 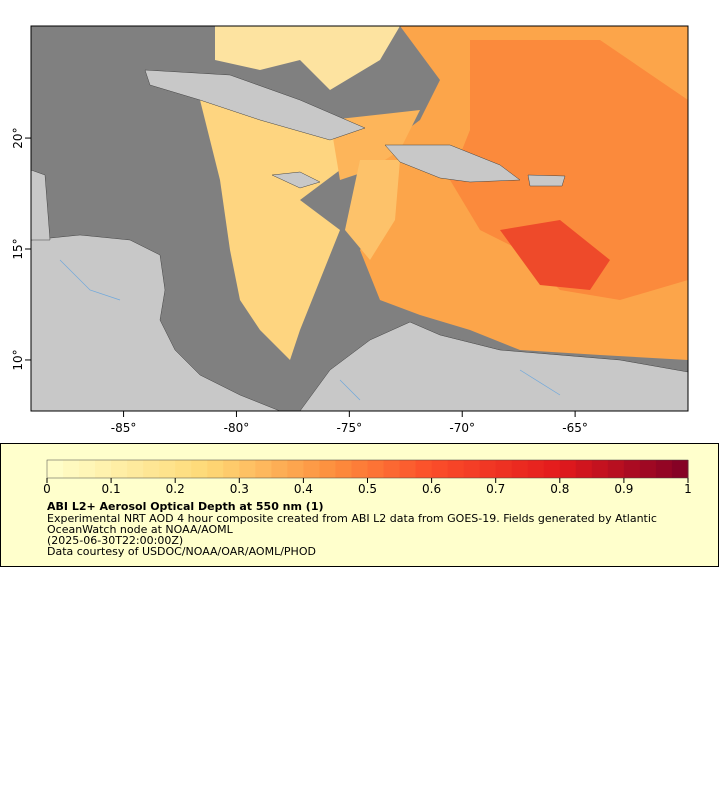 I want to click on rivers, so click(x=310, y=330).